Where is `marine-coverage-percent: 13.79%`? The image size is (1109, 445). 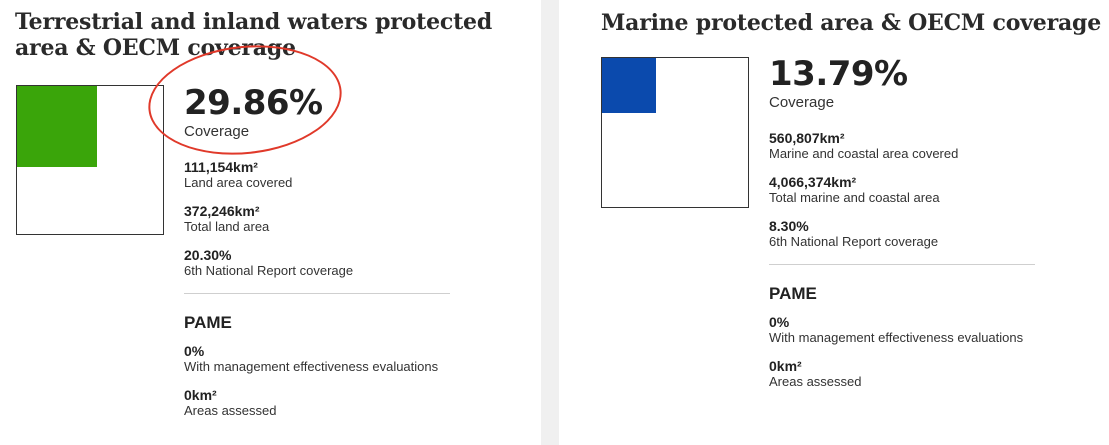 marine-coverage-percent: 13.79% is located at coordinates (838, 74).